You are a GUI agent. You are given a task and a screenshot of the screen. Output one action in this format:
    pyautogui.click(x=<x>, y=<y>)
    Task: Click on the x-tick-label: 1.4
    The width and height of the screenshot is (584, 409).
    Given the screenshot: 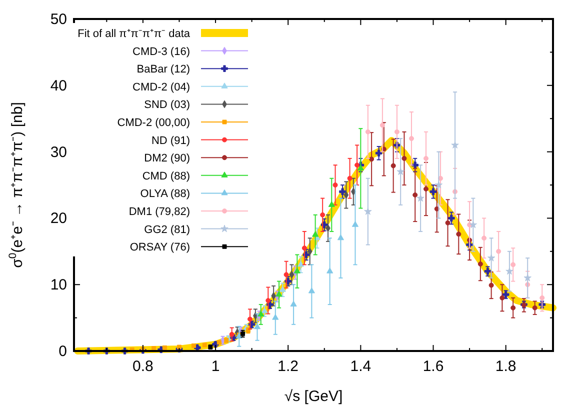 What is the action you would take?
    pyautogui.click(x=361, y=366)
    